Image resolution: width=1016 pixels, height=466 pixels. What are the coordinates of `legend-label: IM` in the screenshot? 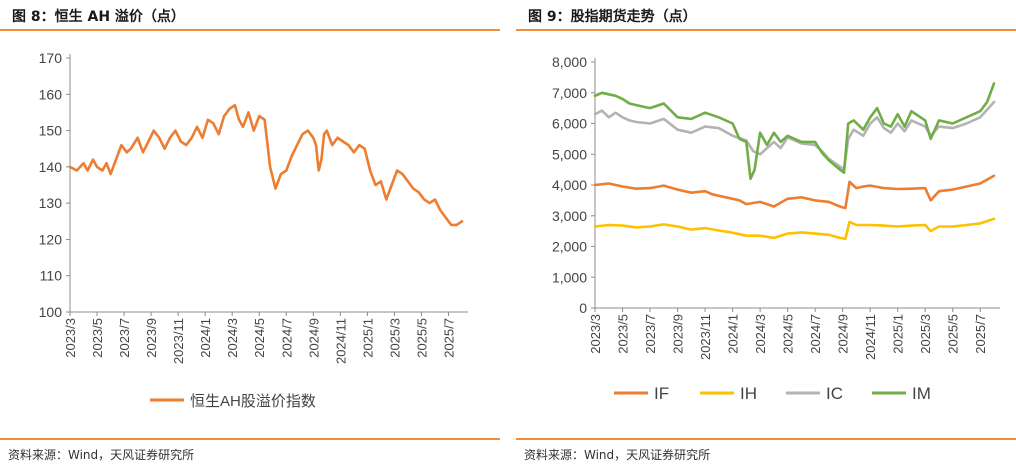 It's located at (921, 393).